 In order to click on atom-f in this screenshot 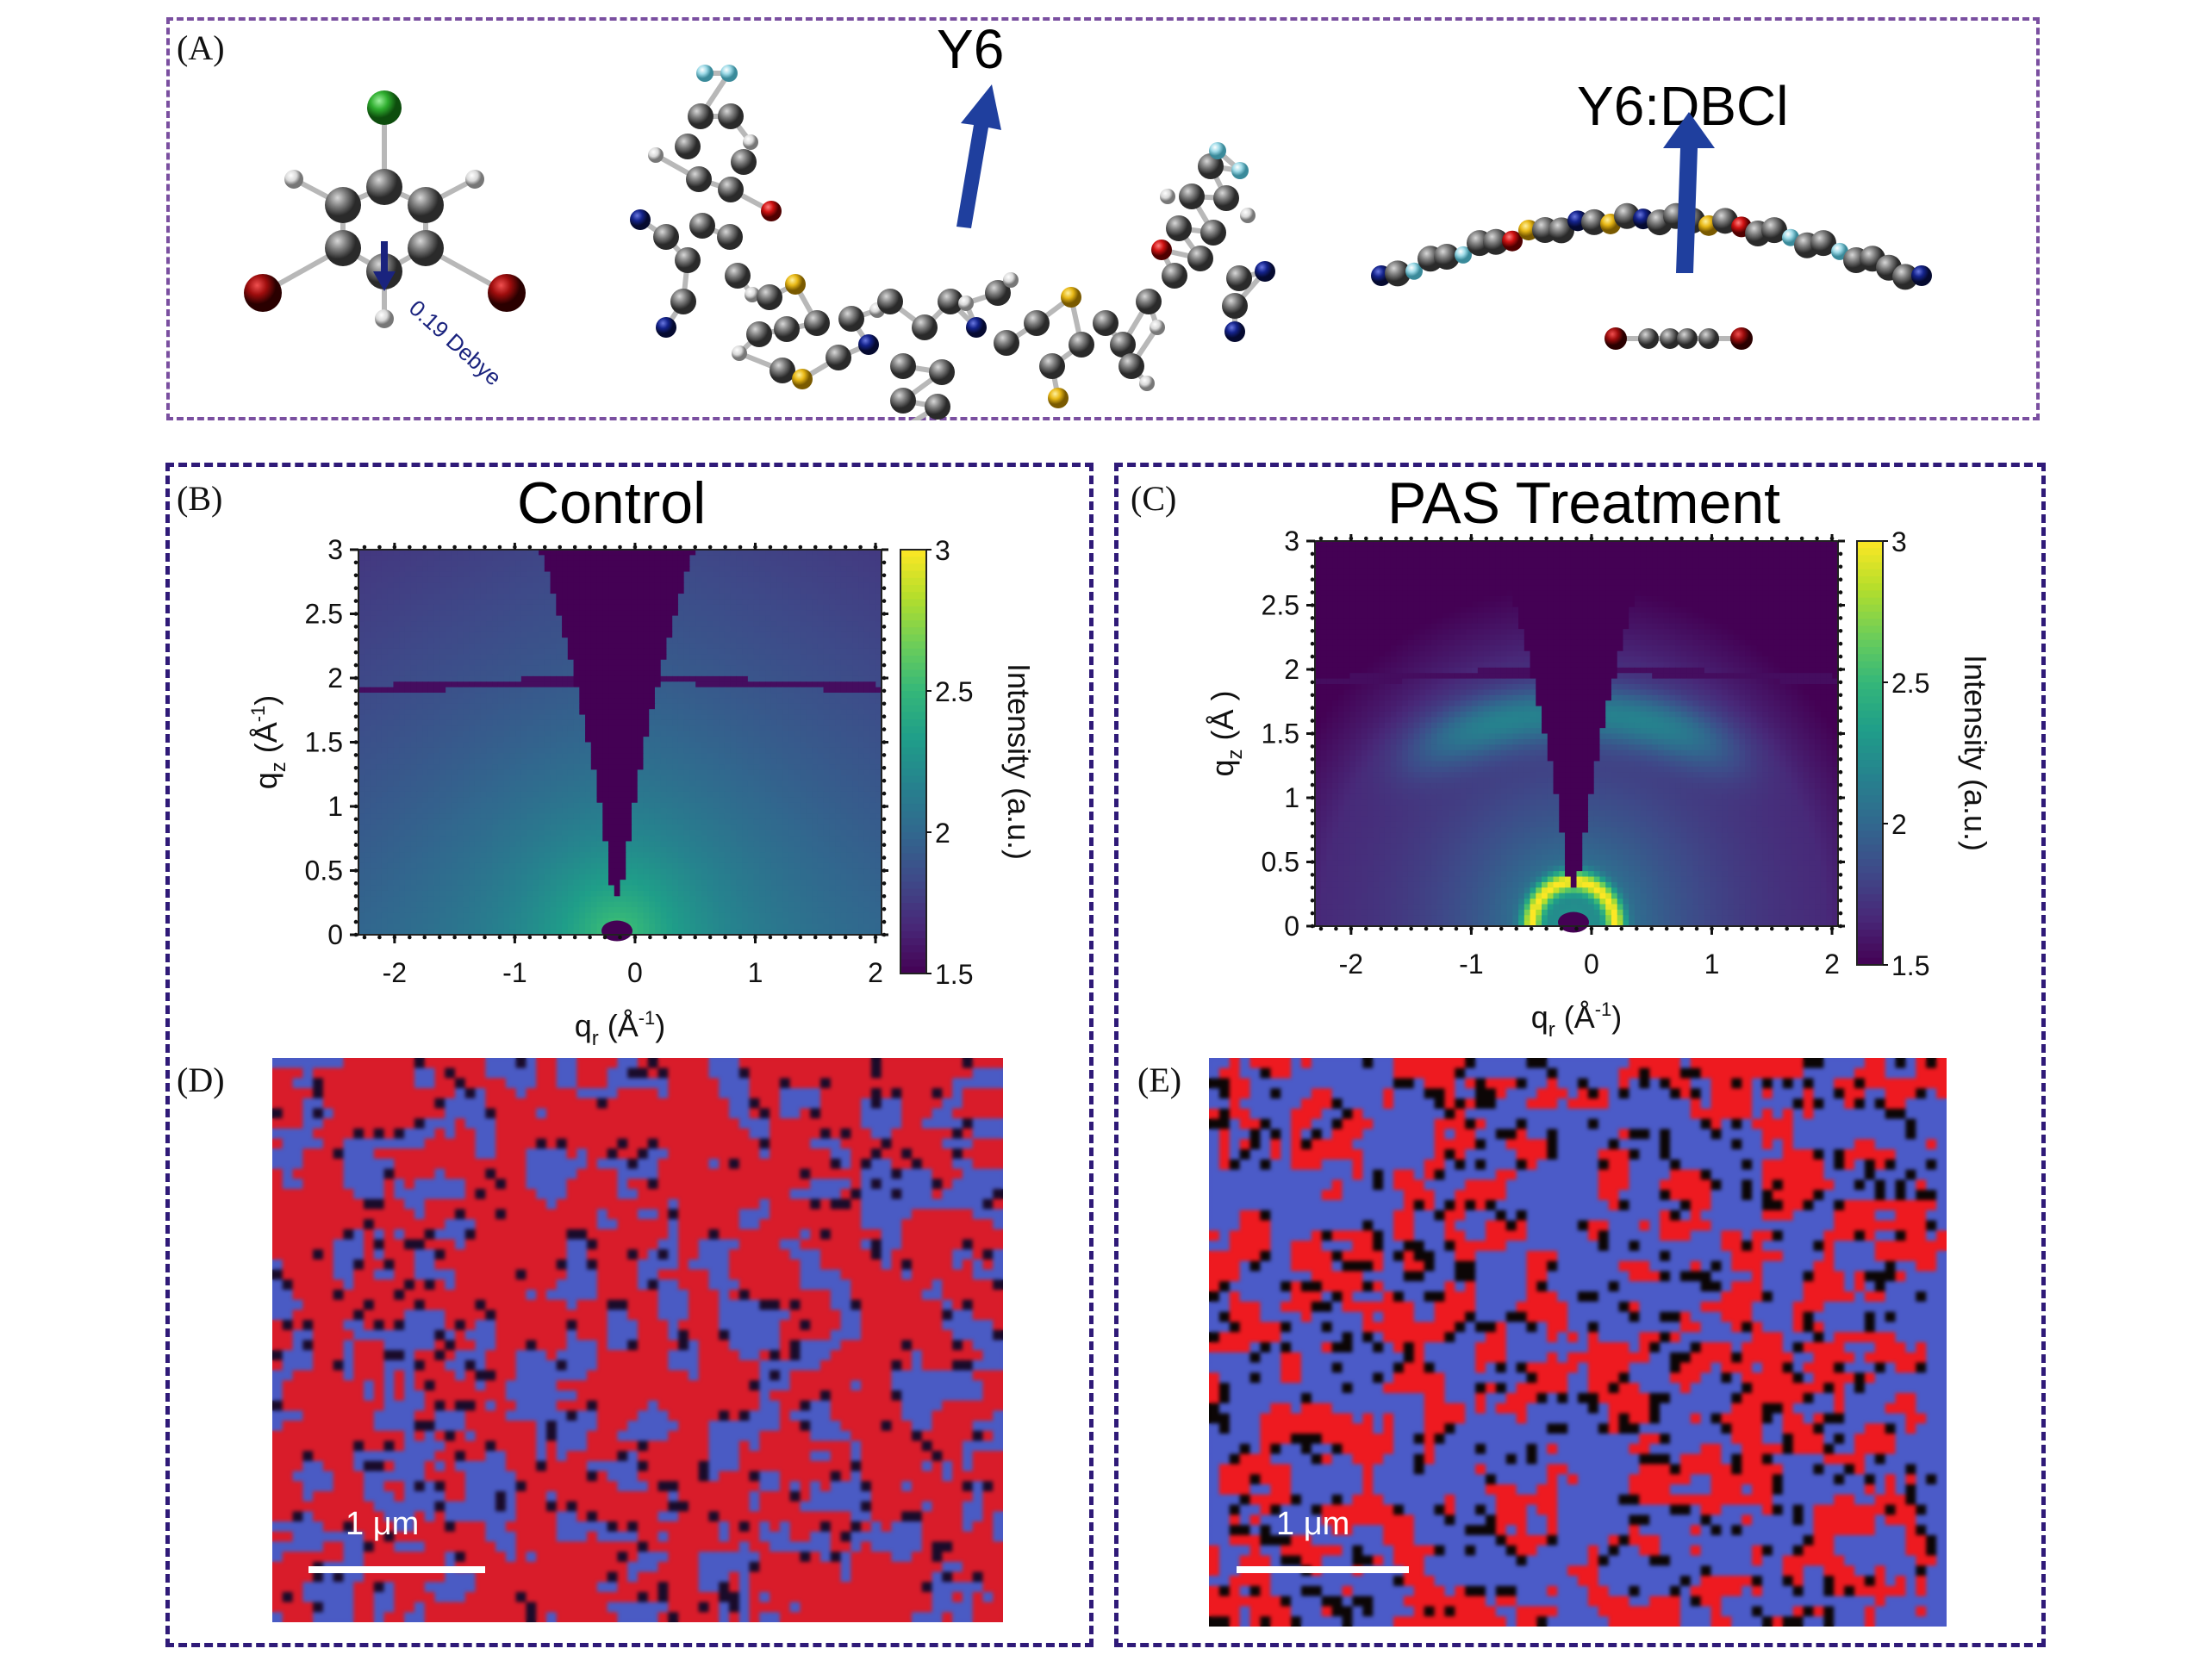, I will do `click(1240, 170)`.